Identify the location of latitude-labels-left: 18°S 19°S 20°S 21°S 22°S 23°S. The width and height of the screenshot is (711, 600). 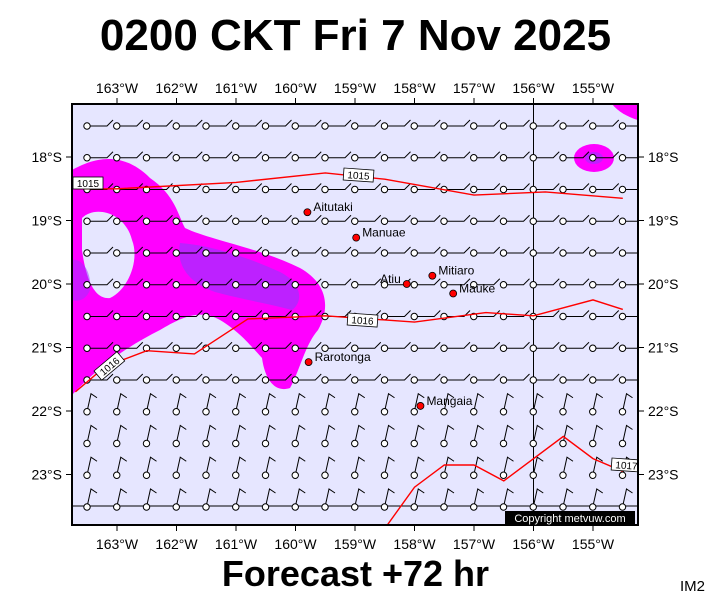
(46, 316).